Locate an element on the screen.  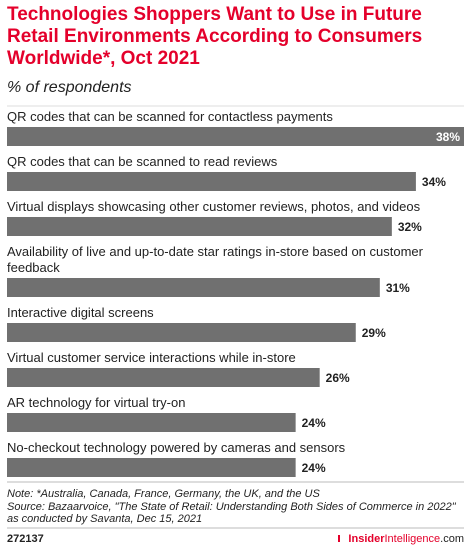
brand-name-part-1: Insider is located at coordinates (366, 539).